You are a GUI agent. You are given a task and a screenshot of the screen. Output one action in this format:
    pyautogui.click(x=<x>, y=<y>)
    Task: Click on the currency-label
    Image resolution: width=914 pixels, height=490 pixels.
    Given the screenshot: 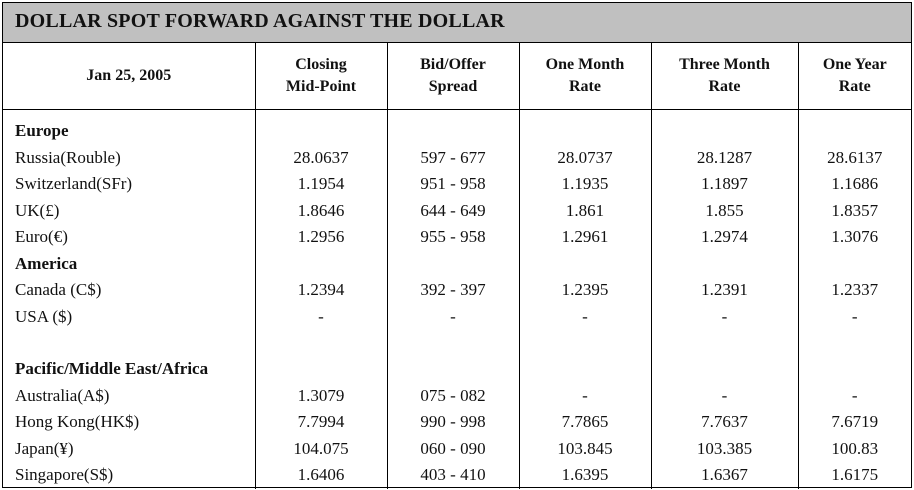 What is the action you would take?
    pyautogui.click(x=129, y=343)
    